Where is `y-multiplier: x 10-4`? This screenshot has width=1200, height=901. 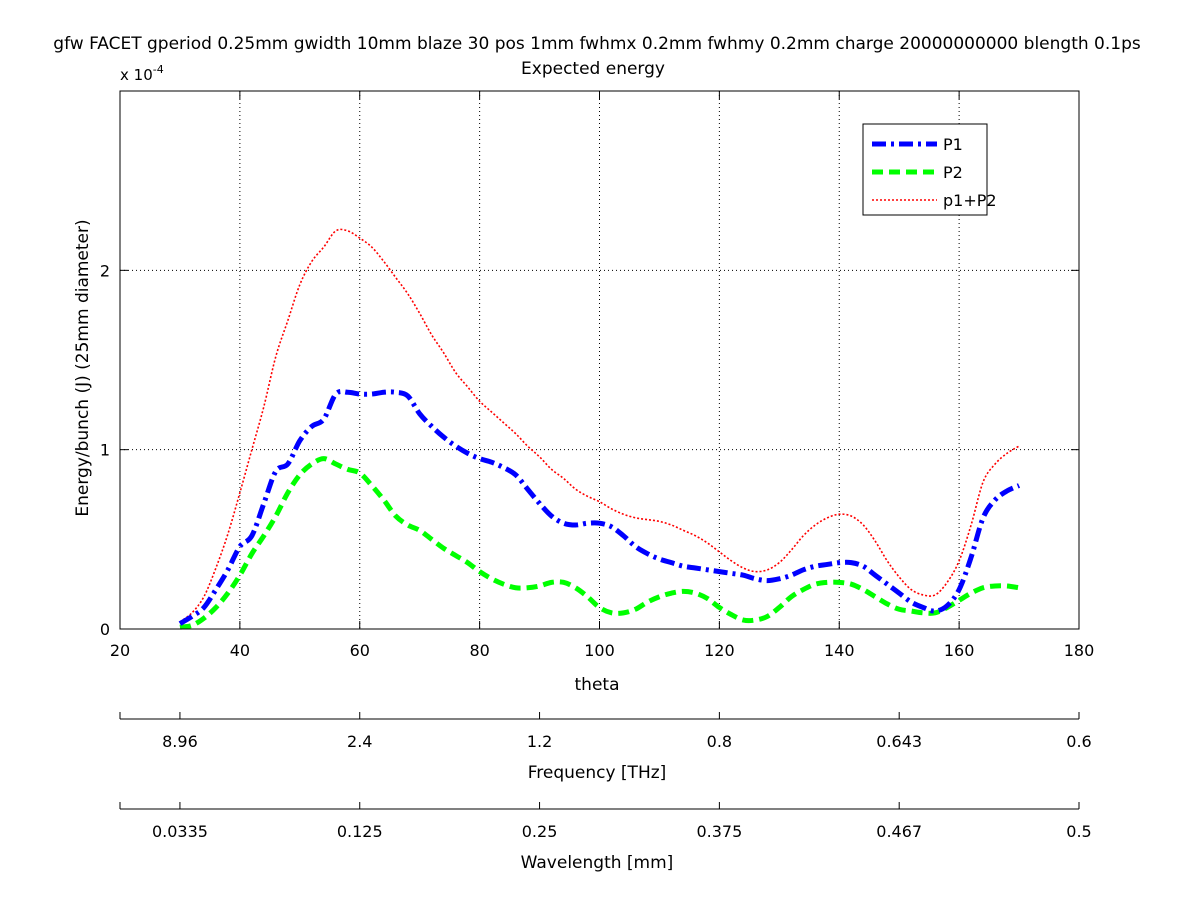
y-multiplier: x 10-4 is located at coordinates (142, 73).